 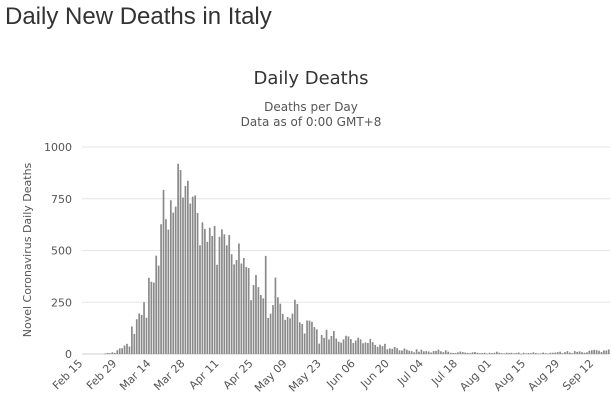 What do you see at coordinates (271, 376) in the screenshot?
I see `x-tick-label: May 09` at bounding box center [271, 376].